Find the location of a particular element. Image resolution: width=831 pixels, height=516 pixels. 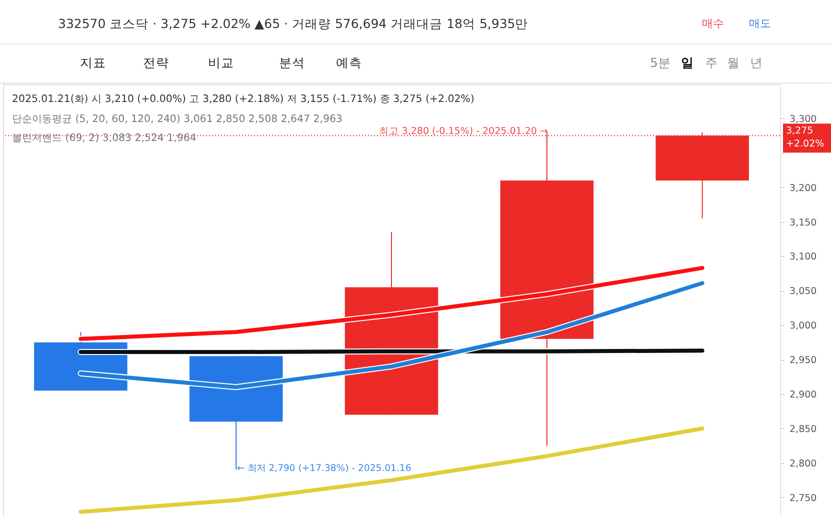

text: 일 is located at coordinates (687, 62).